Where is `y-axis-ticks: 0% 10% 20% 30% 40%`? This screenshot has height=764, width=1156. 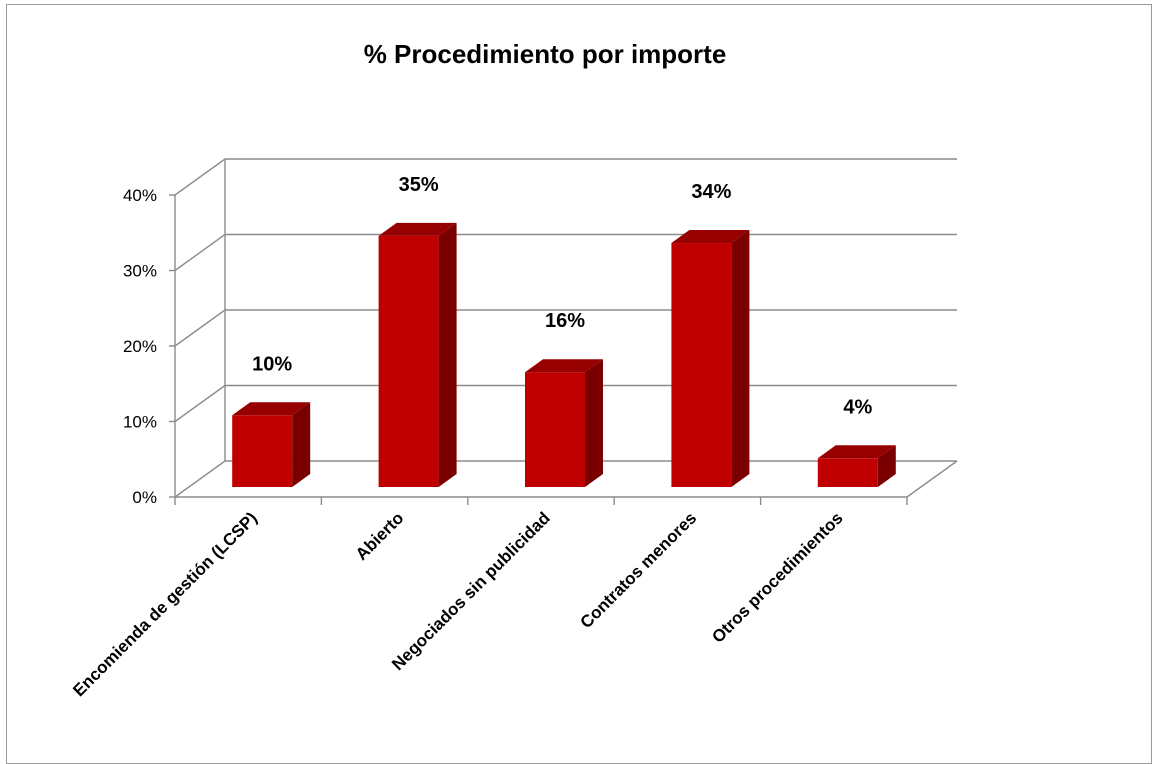 y-axis-ticks: 0% 10% 20% 30% 40% is located at coordinates (140, 346).